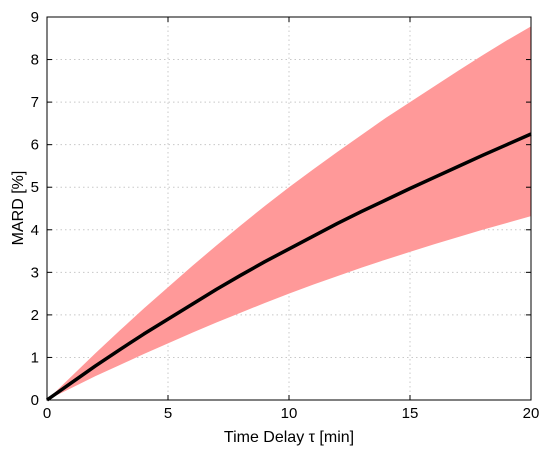 The image size is (550, 451). I want to click on y-tick-label: 1, so click(35, 357).